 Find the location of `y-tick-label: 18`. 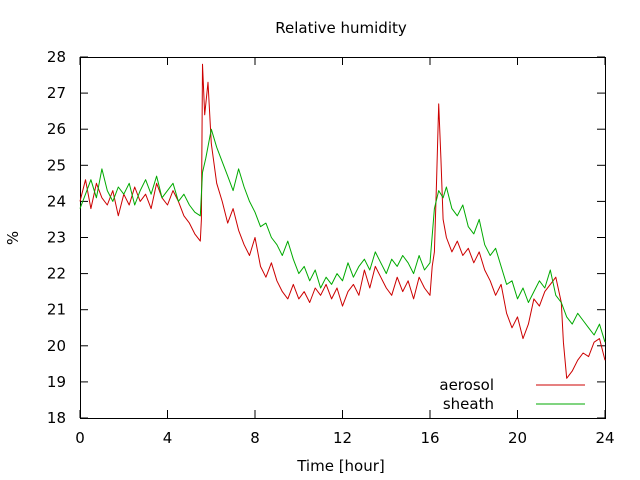

y-tick-label: 18 is located at coordinates (56, 418).